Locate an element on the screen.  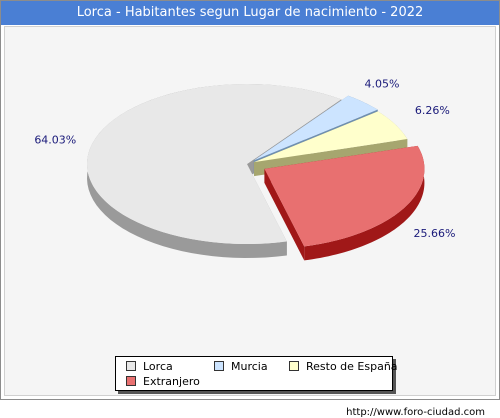
pie-label-resto: 6.26% is located at coordinates (432, 110).